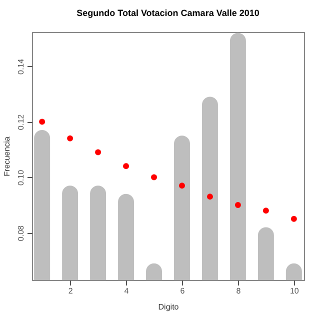 Image resolution: width=320 pixels, height=320 pixels. What do you see at coordinates (71, 291) in the screenshot?
I see `x-tick-label: 2` at bounding box center [71, 291].